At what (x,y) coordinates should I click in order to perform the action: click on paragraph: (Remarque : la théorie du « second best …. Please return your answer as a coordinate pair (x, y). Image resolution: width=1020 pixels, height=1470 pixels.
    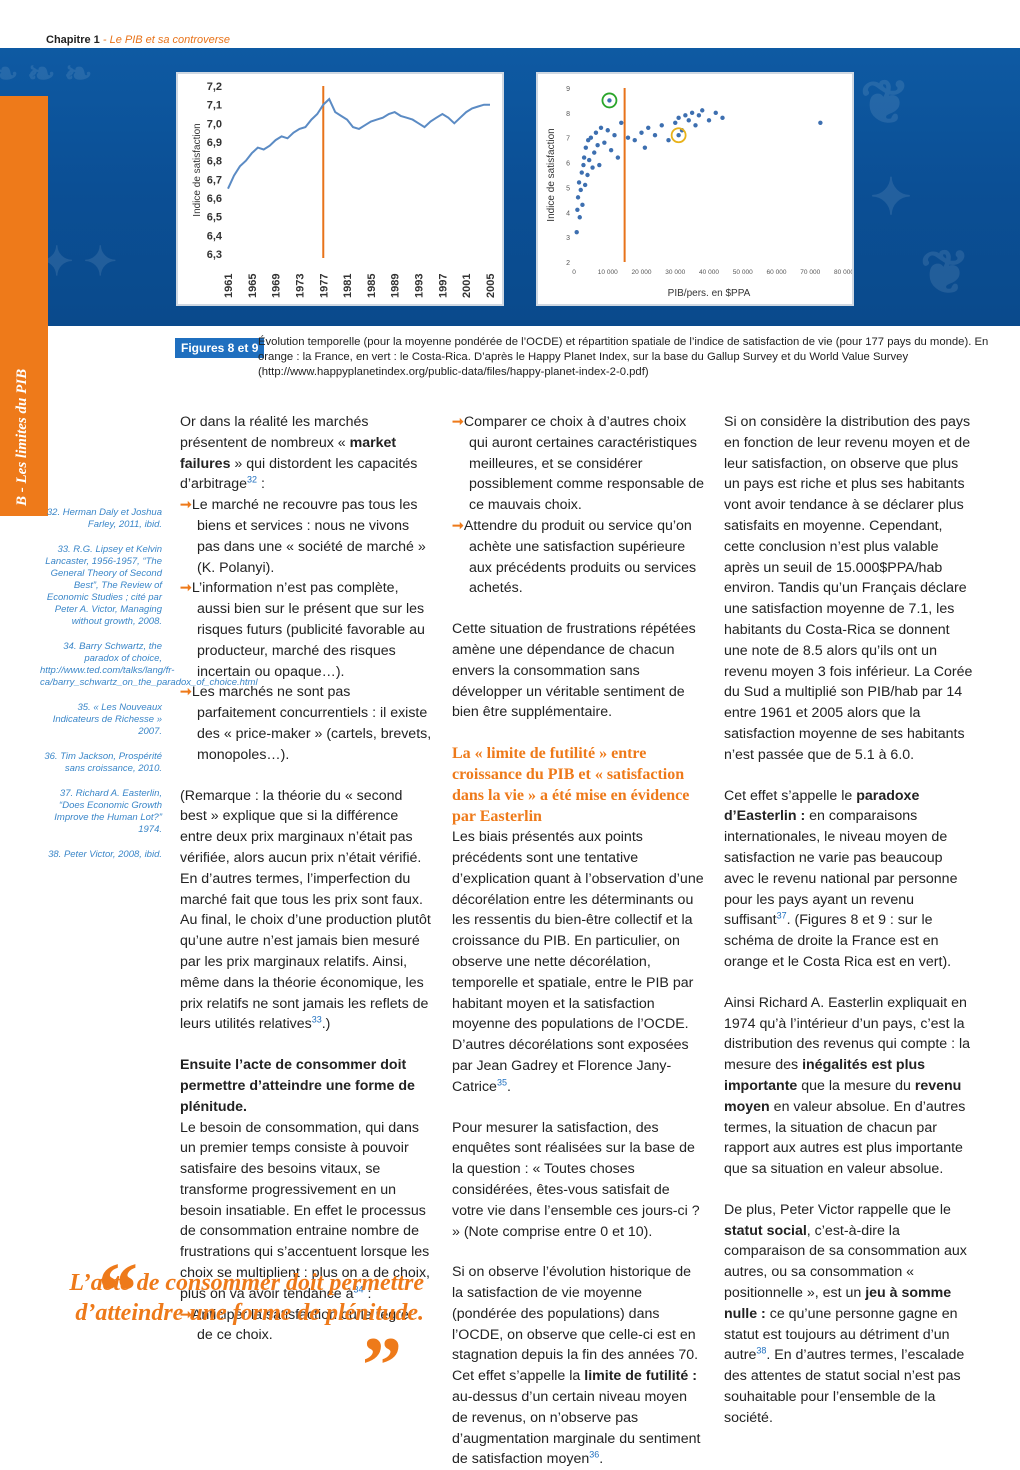
    Looking at the image, I should click on (305, 910).